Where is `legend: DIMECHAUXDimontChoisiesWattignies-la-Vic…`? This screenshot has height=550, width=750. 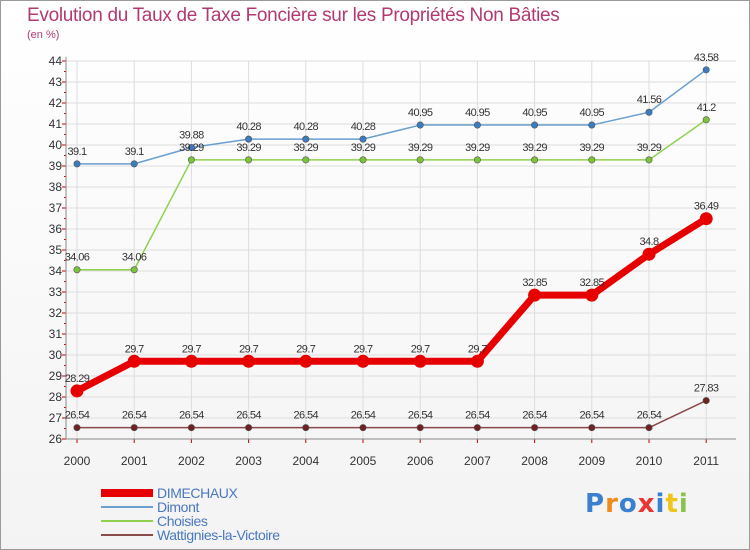 legend: DIMECHAUXDimontChoisiesWattignies-la-Vic… is located at coordinates (191, 514).